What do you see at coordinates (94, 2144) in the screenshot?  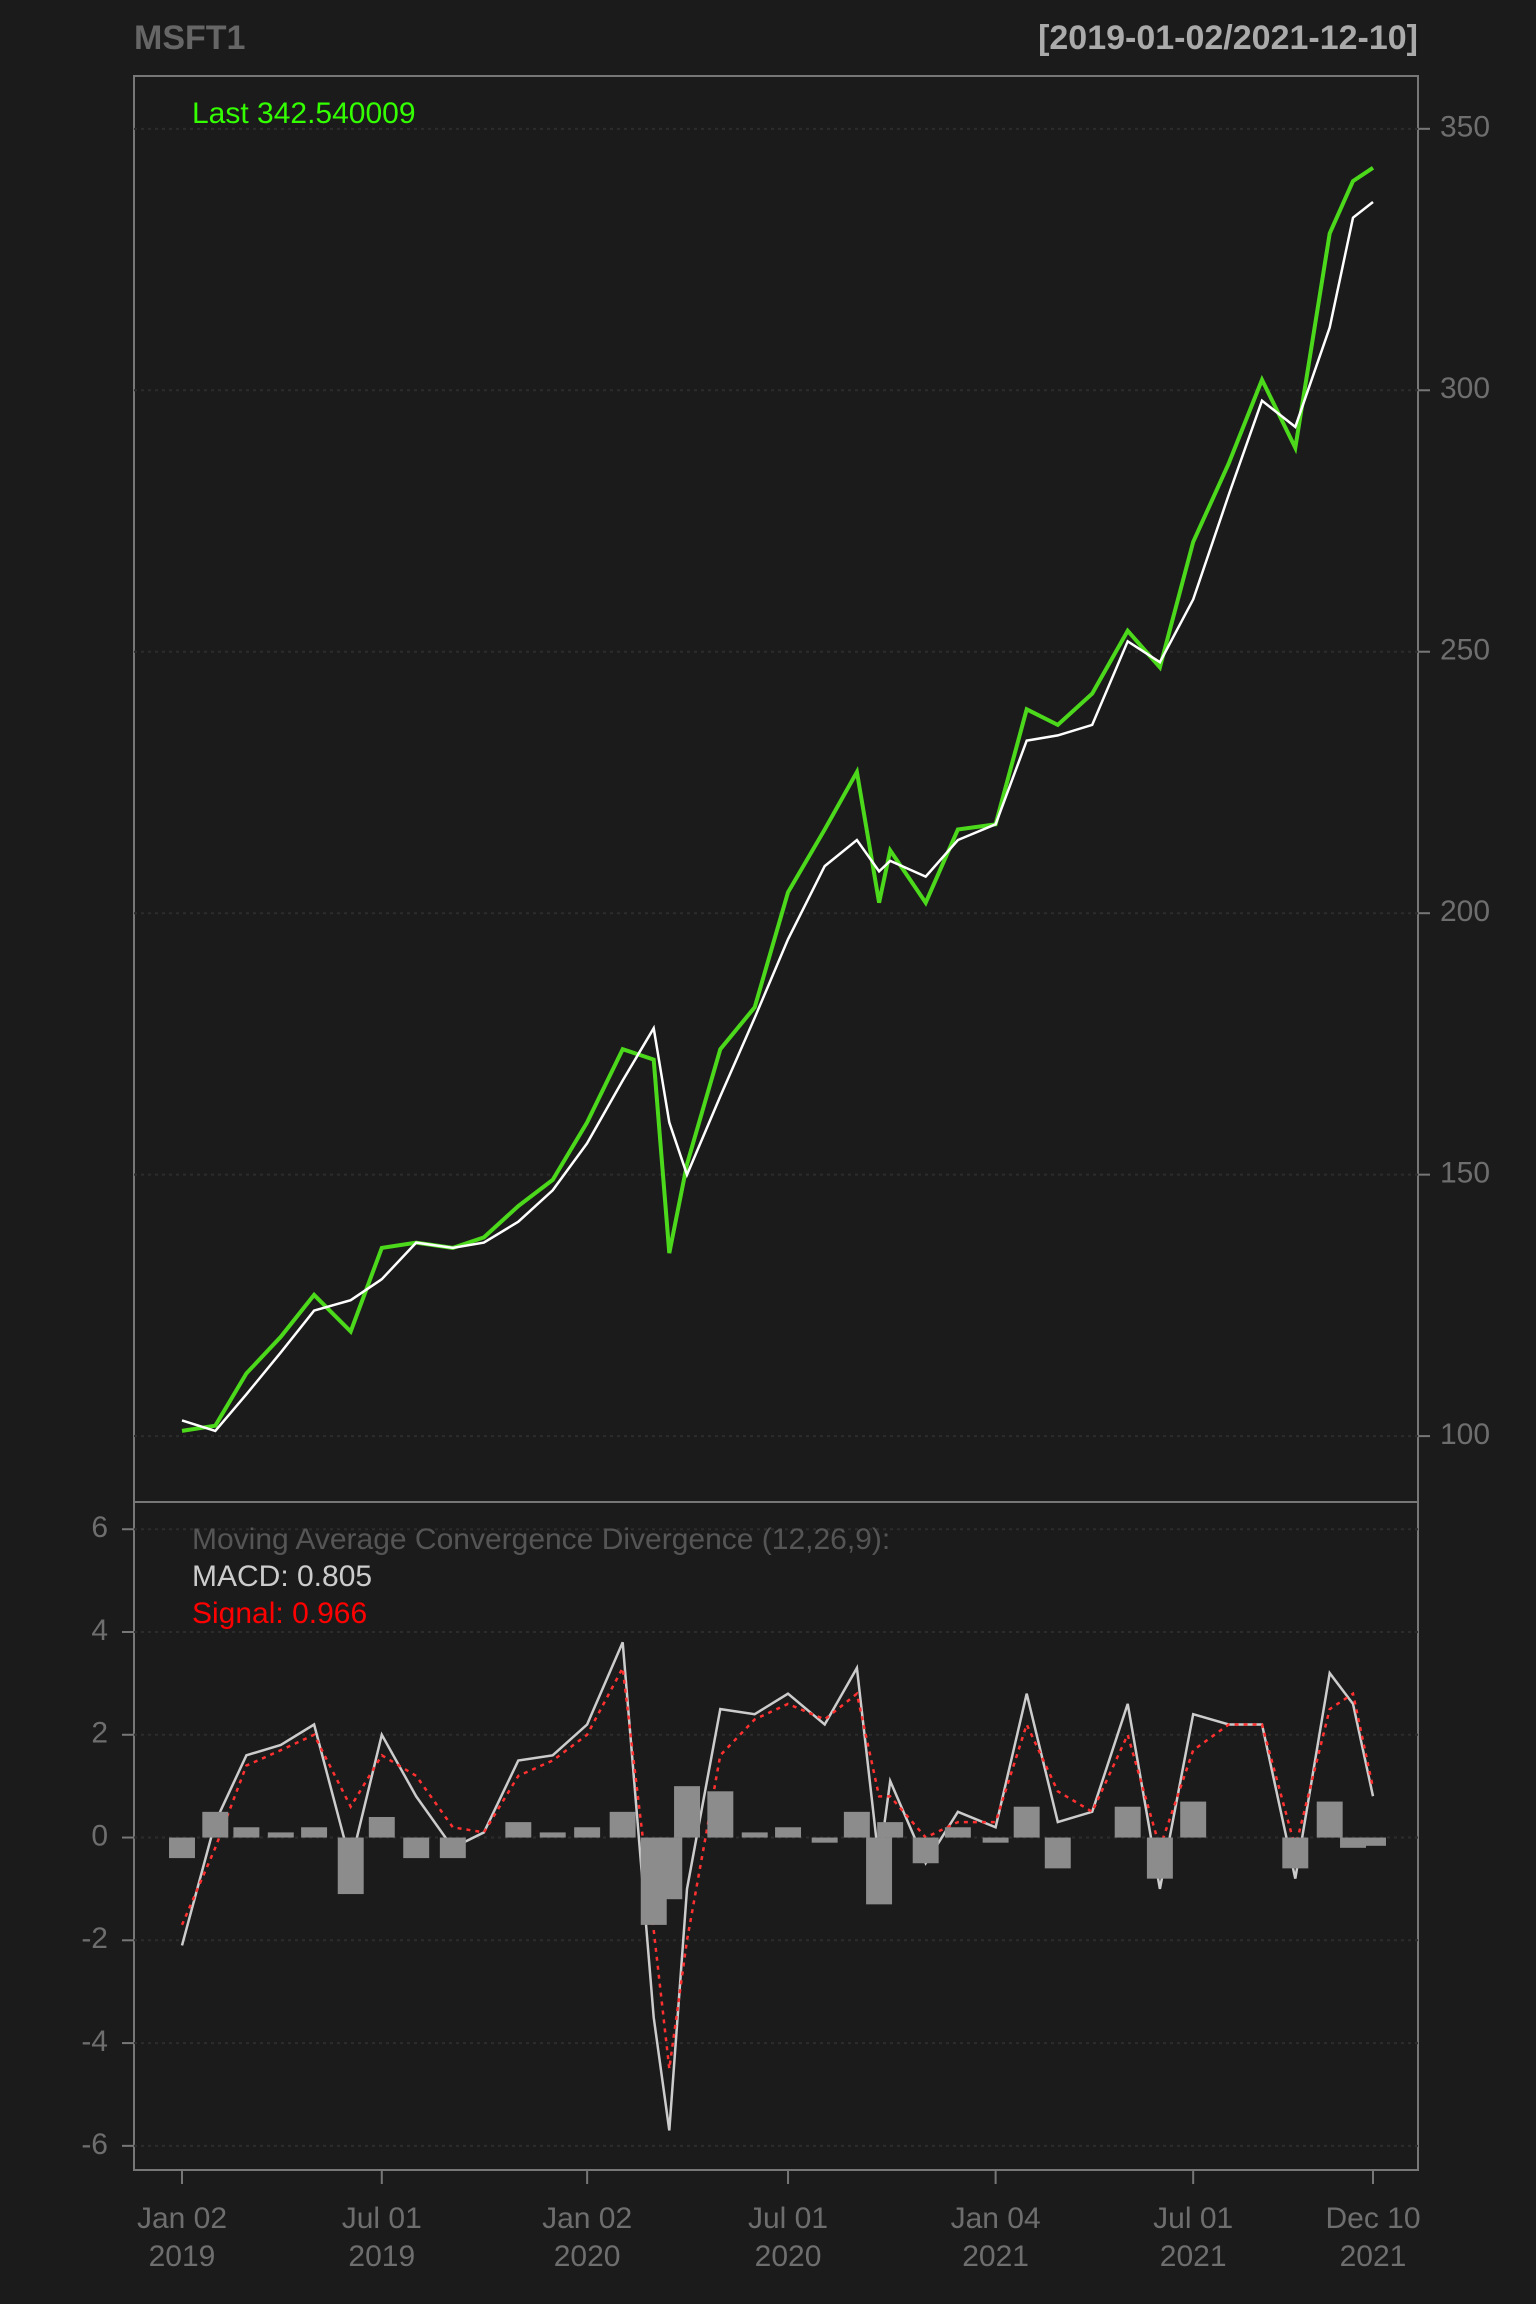 I see `y-tick-label: -6` at bounding box center [94, 2144].